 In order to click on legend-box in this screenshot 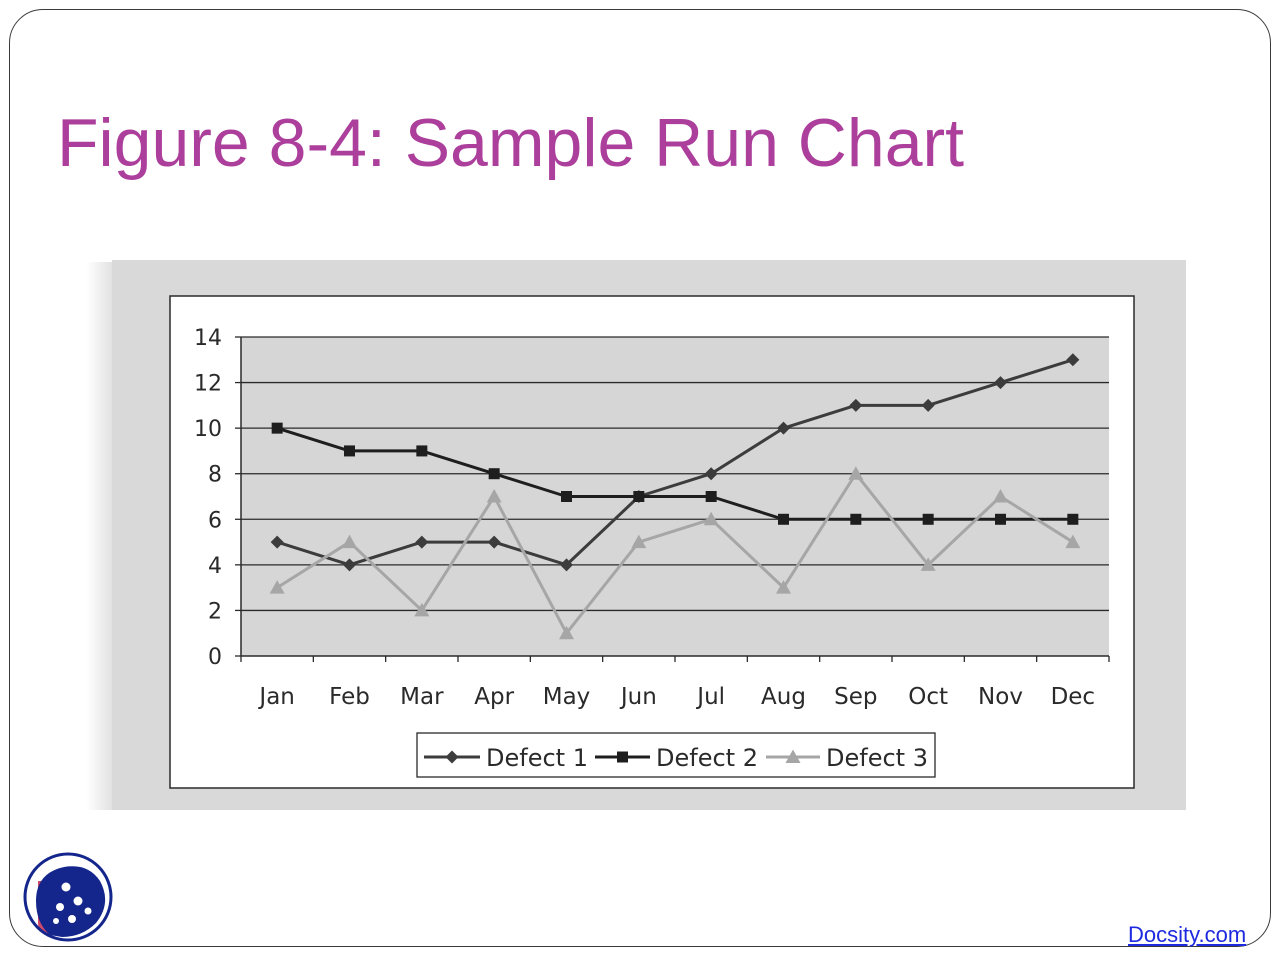, I will do `click(676, 755)`.